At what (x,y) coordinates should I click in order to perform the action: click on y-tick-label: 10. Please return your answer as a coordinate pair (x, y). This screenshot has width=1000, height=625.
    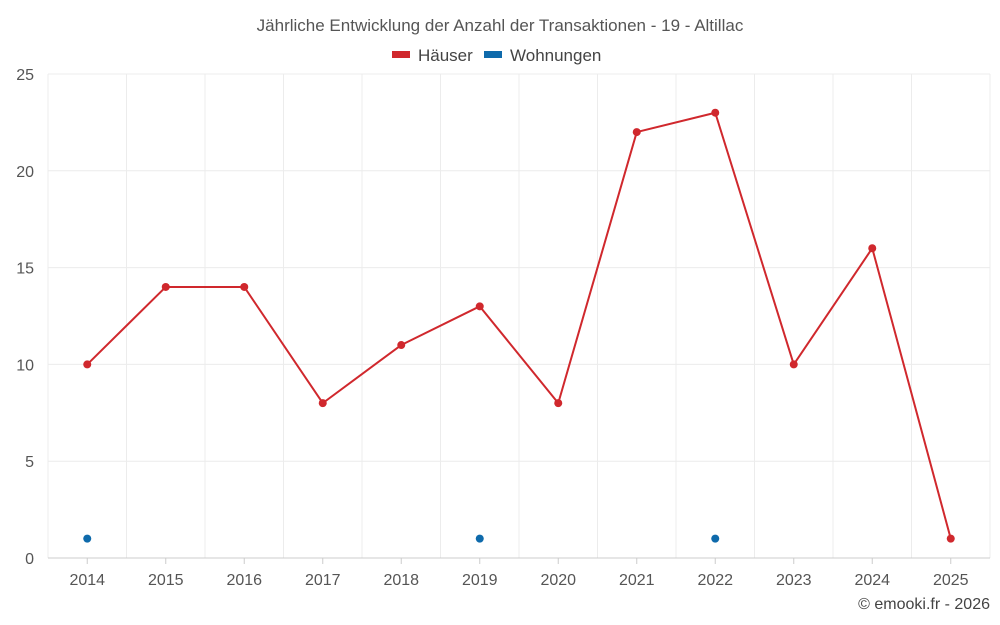
    Looking at the image, I should click on (25, 365).